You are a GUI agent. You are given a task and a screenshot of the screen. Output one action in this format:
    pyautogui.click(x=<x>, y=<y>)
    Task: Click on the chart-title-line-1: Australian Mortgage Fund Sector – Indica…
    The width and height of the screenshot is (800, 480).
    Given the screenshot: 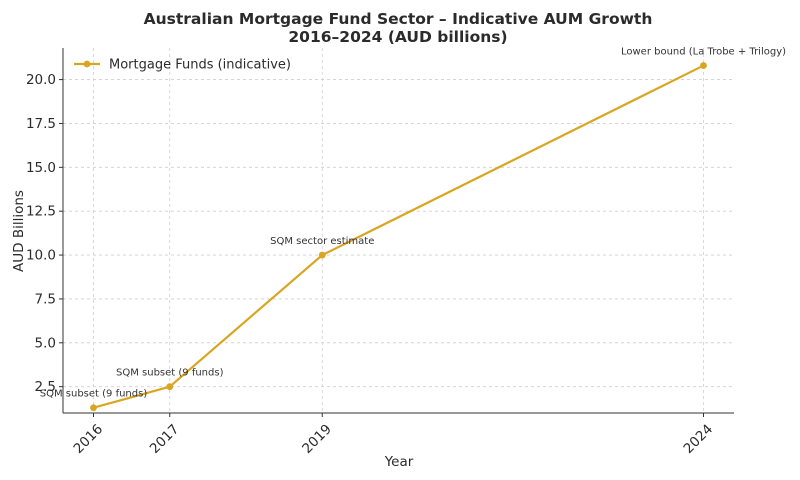 What is the action you would take?
    pyautogui.click(x=398, y=19)
    